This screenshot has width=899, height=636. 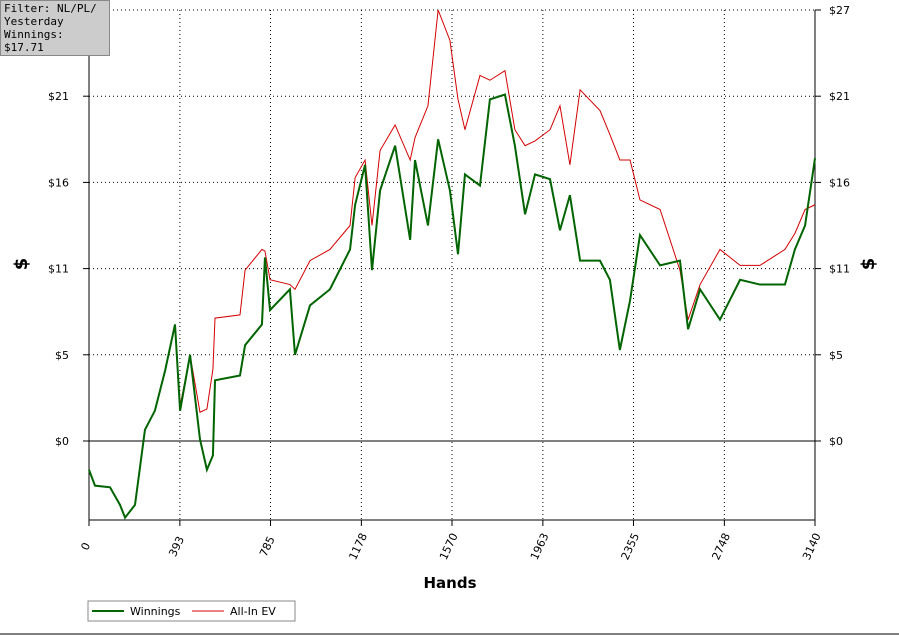 I want to click on y-tick-label: $5, so click(x=62, y=355).